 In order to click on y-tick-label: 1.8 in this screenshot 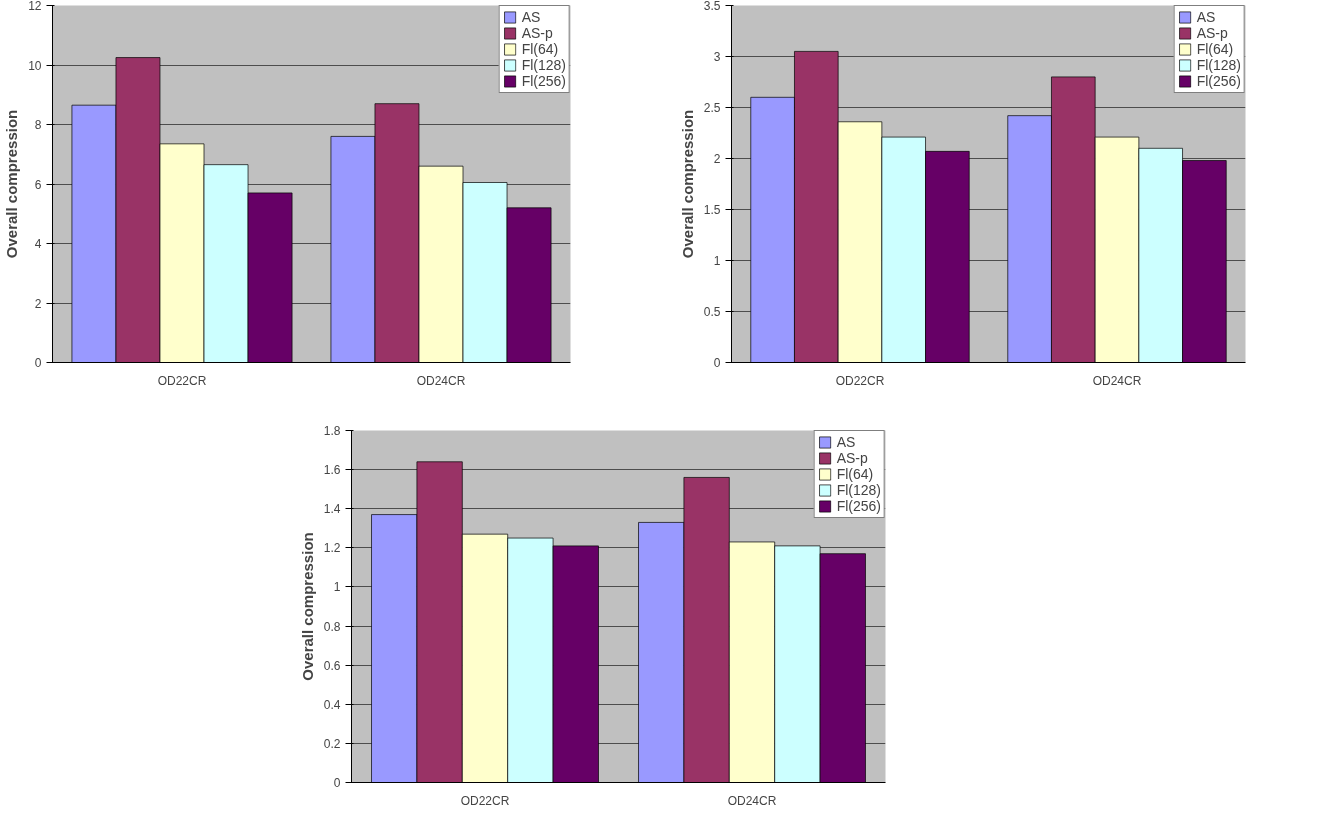, I will do `click(332, 431)`.